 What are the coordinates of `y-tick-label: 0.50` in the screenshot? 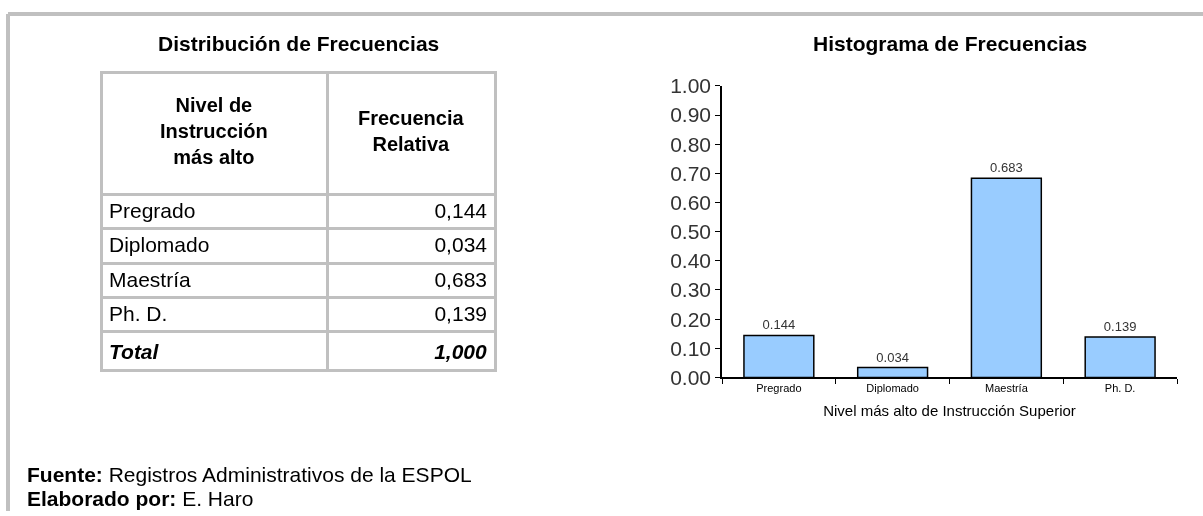 It's located at (691, 232).